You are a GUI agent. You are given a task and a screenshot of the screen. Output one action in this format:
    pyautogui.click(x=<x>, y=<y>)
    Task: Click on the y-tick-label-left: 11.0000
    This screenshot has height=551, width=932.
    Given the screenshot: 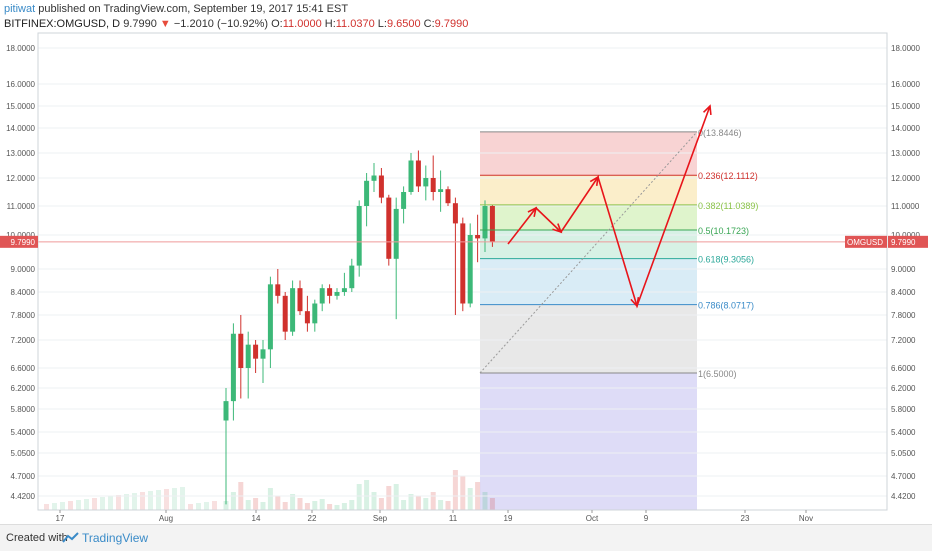 What is the action you would take?
    pyautogui.click(x=21, y=206)
    